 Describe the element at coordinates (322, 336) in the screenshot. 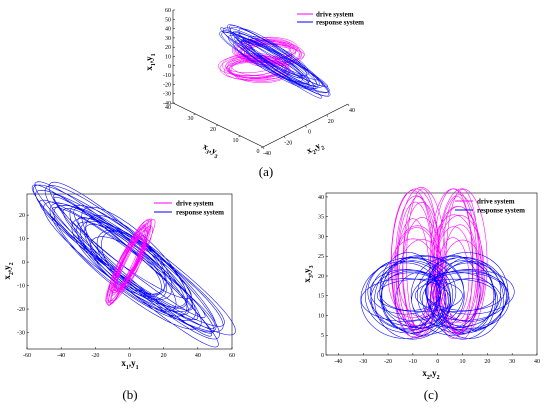

I see `panel-c-y-tick-label: 5` at that location.